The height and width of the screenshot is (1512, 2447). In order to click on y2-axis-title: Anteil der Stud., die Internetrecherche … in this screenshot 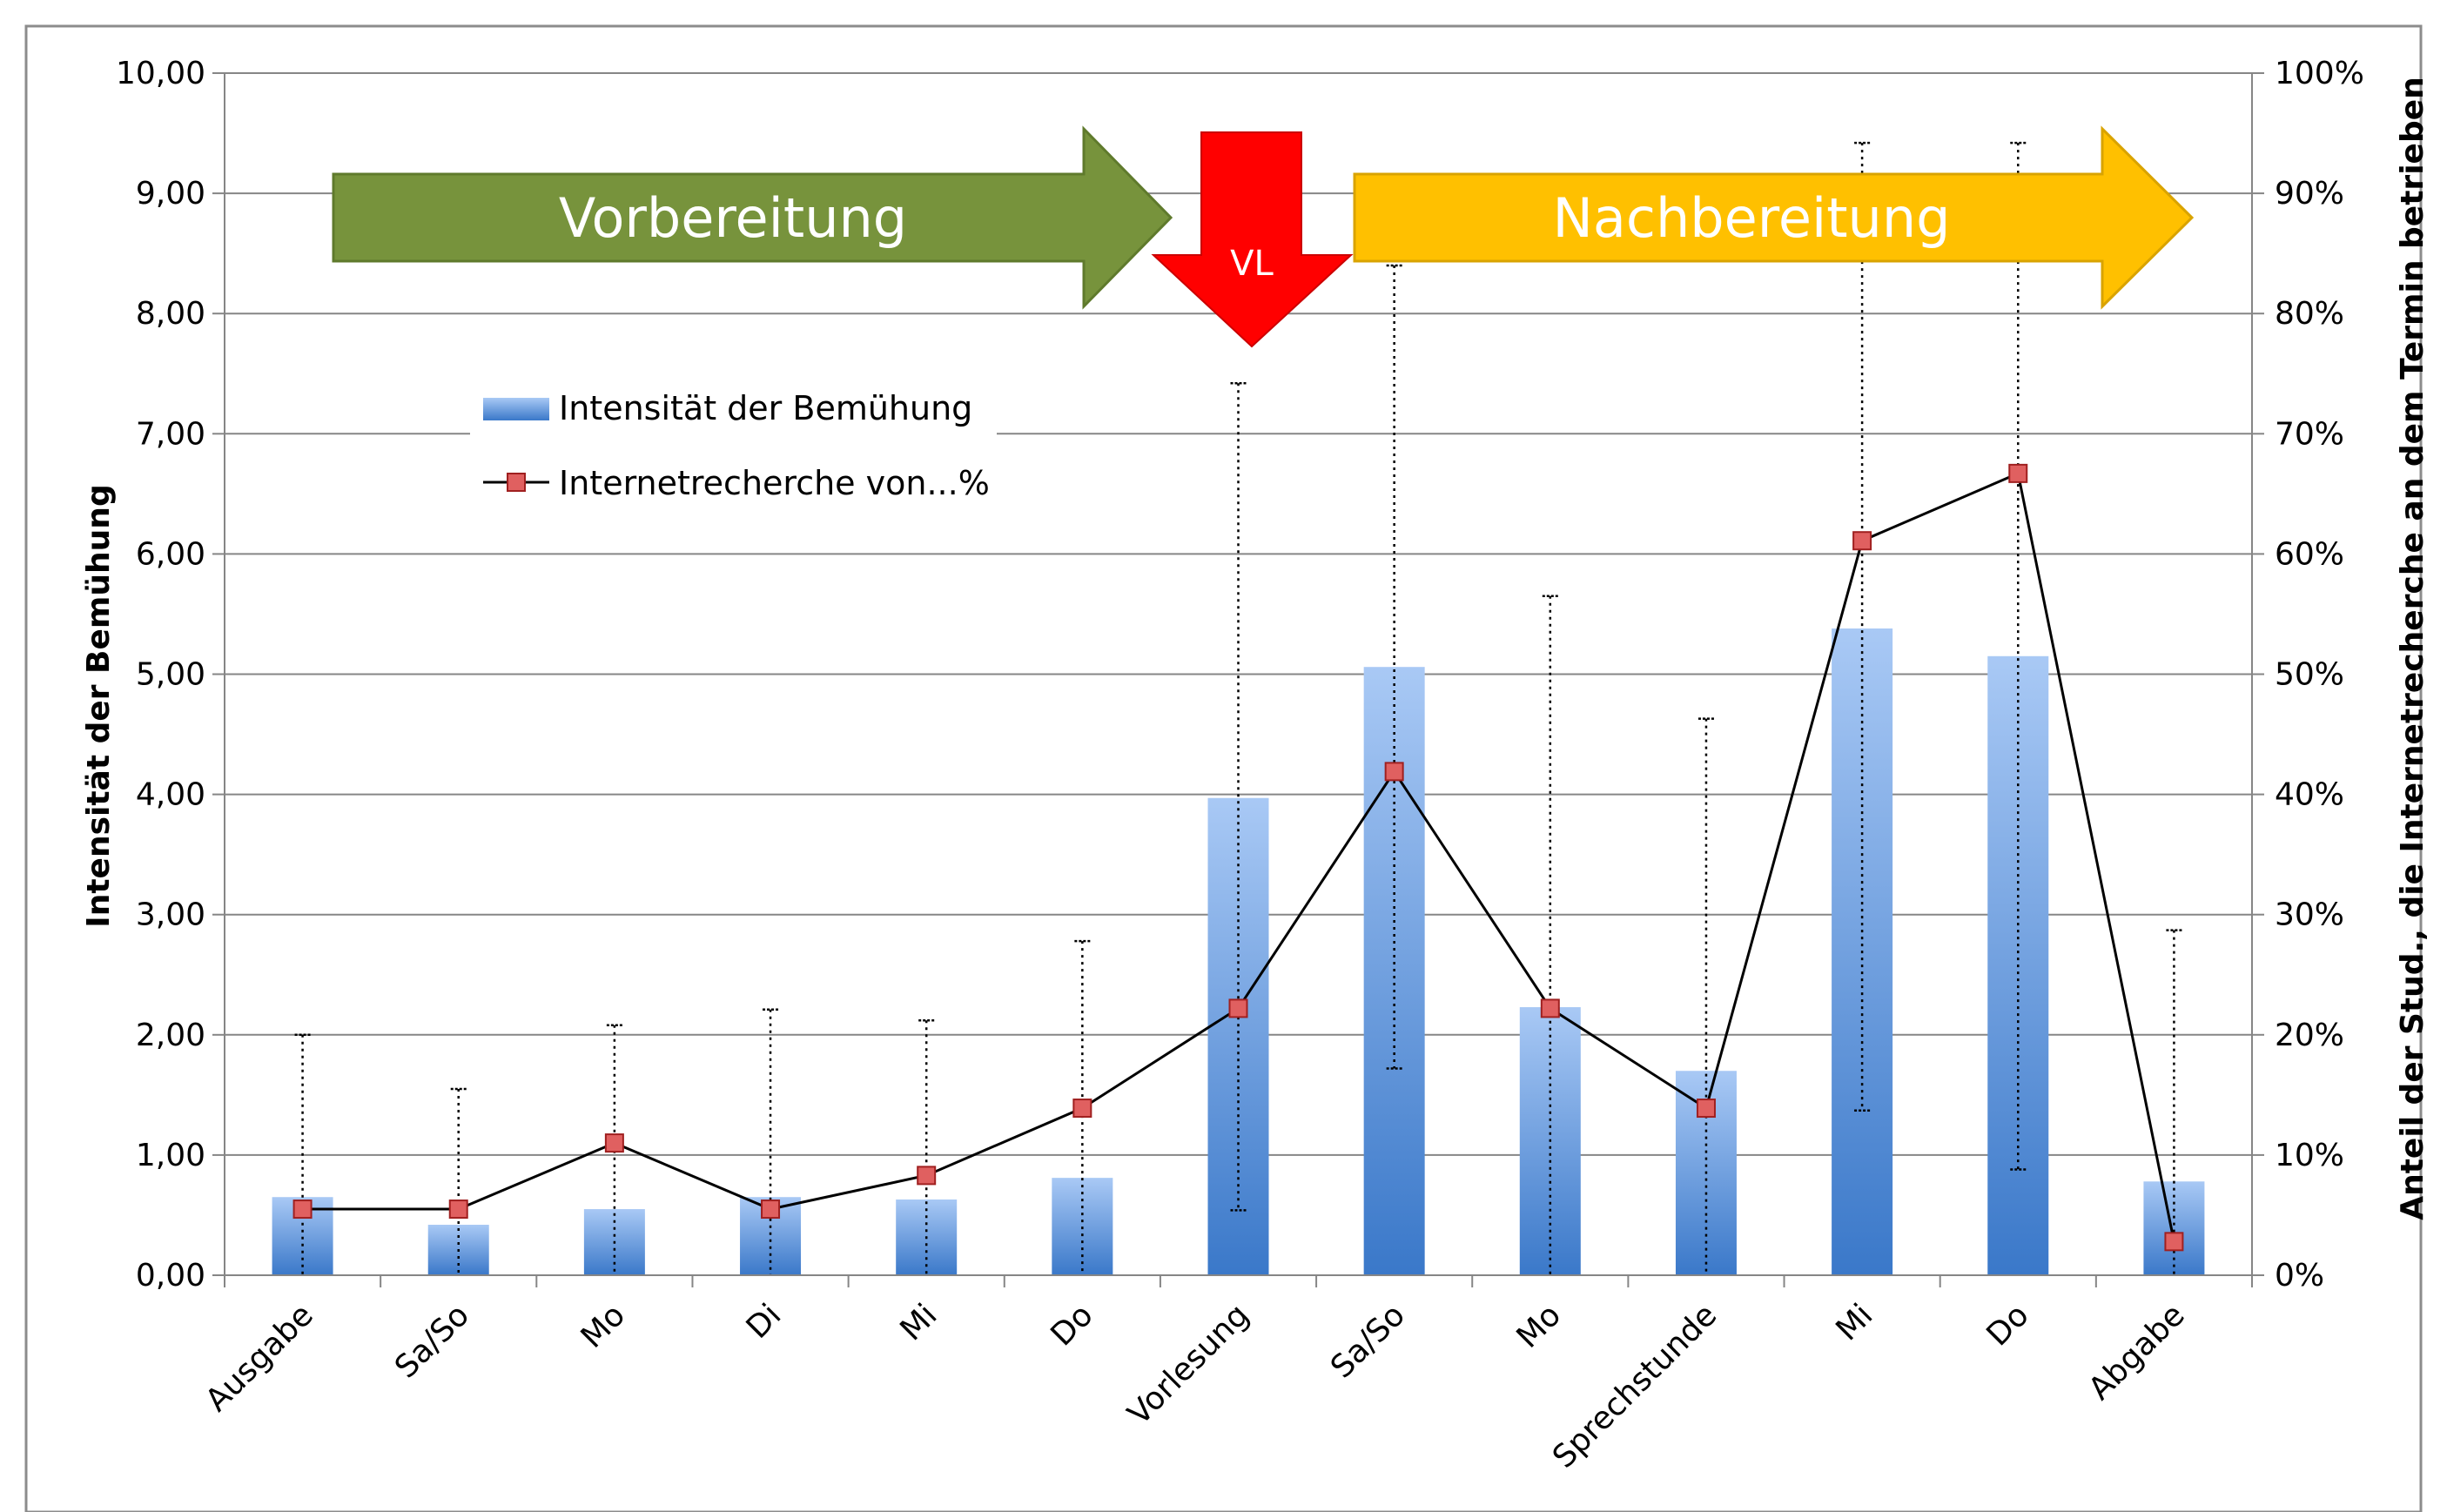, I will do `click(2412, 648)`.